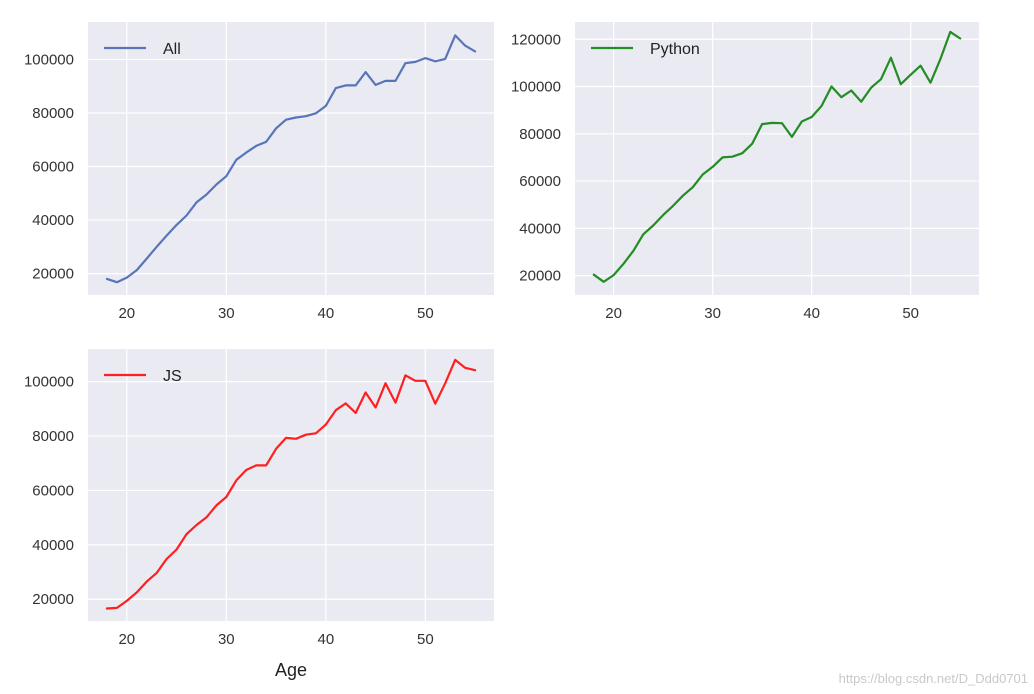 This screenshot has width=1034, height=694. What do you see at coordinates (142, 49) in the screenshot?
I see `legend: All` at bounding box center [142, 49].